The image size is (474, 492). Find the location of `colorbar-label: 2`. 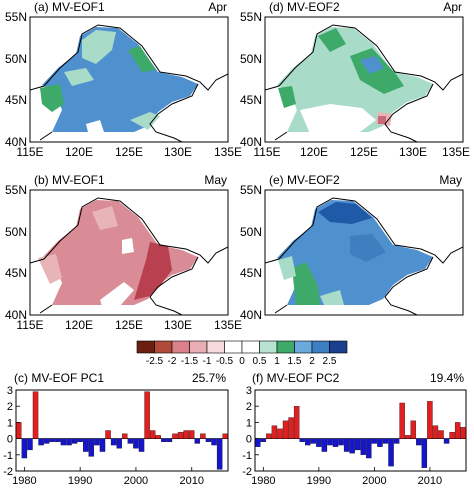

colorbar-label: 2 is located at coordinates (312, 361).